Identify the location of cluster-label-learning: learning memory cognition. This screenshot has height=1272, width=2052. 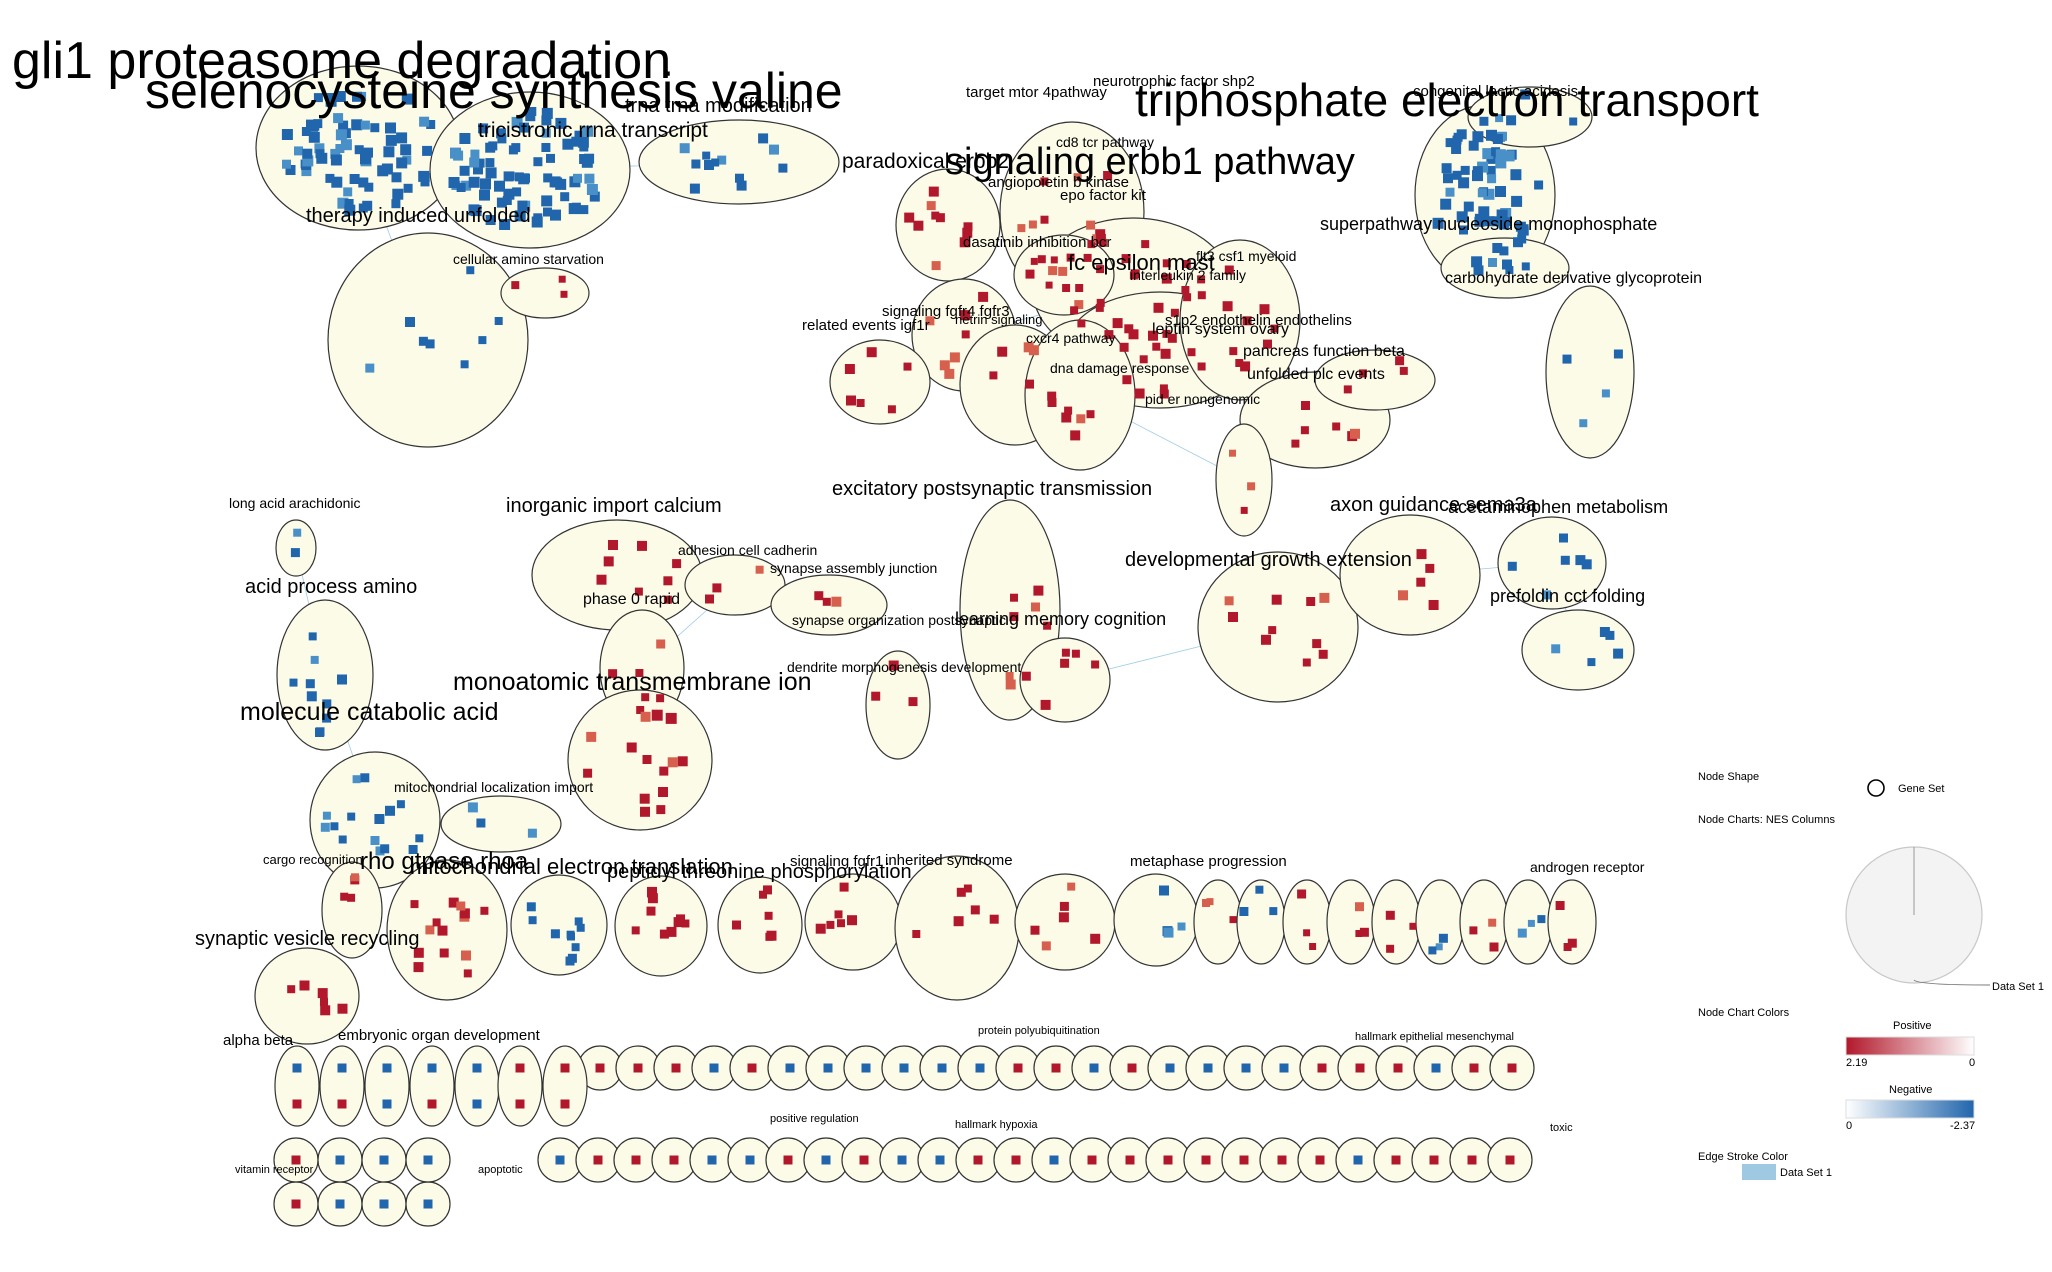
(1060, 619).